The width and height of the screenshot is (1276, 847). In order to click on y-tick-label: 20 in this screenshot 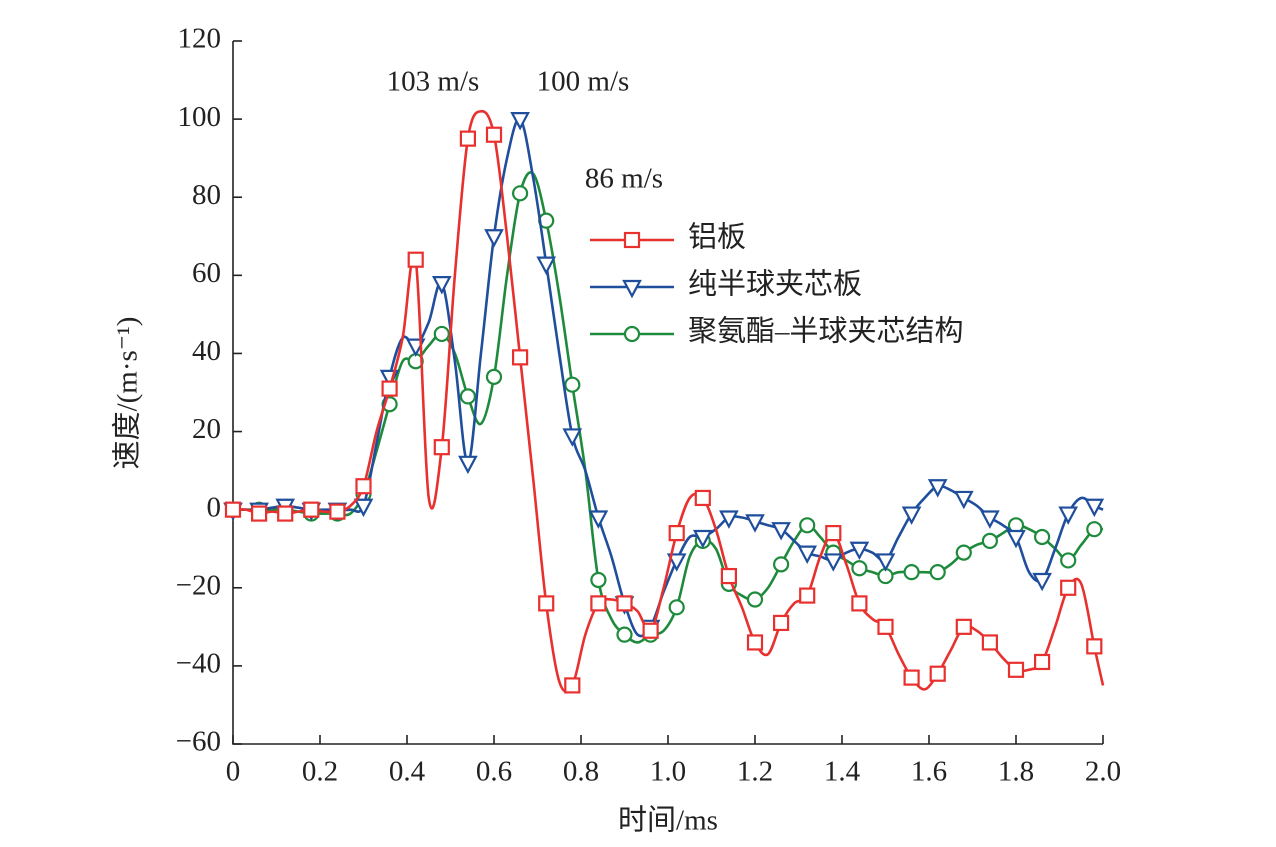, I will do `click(206, 429)`.